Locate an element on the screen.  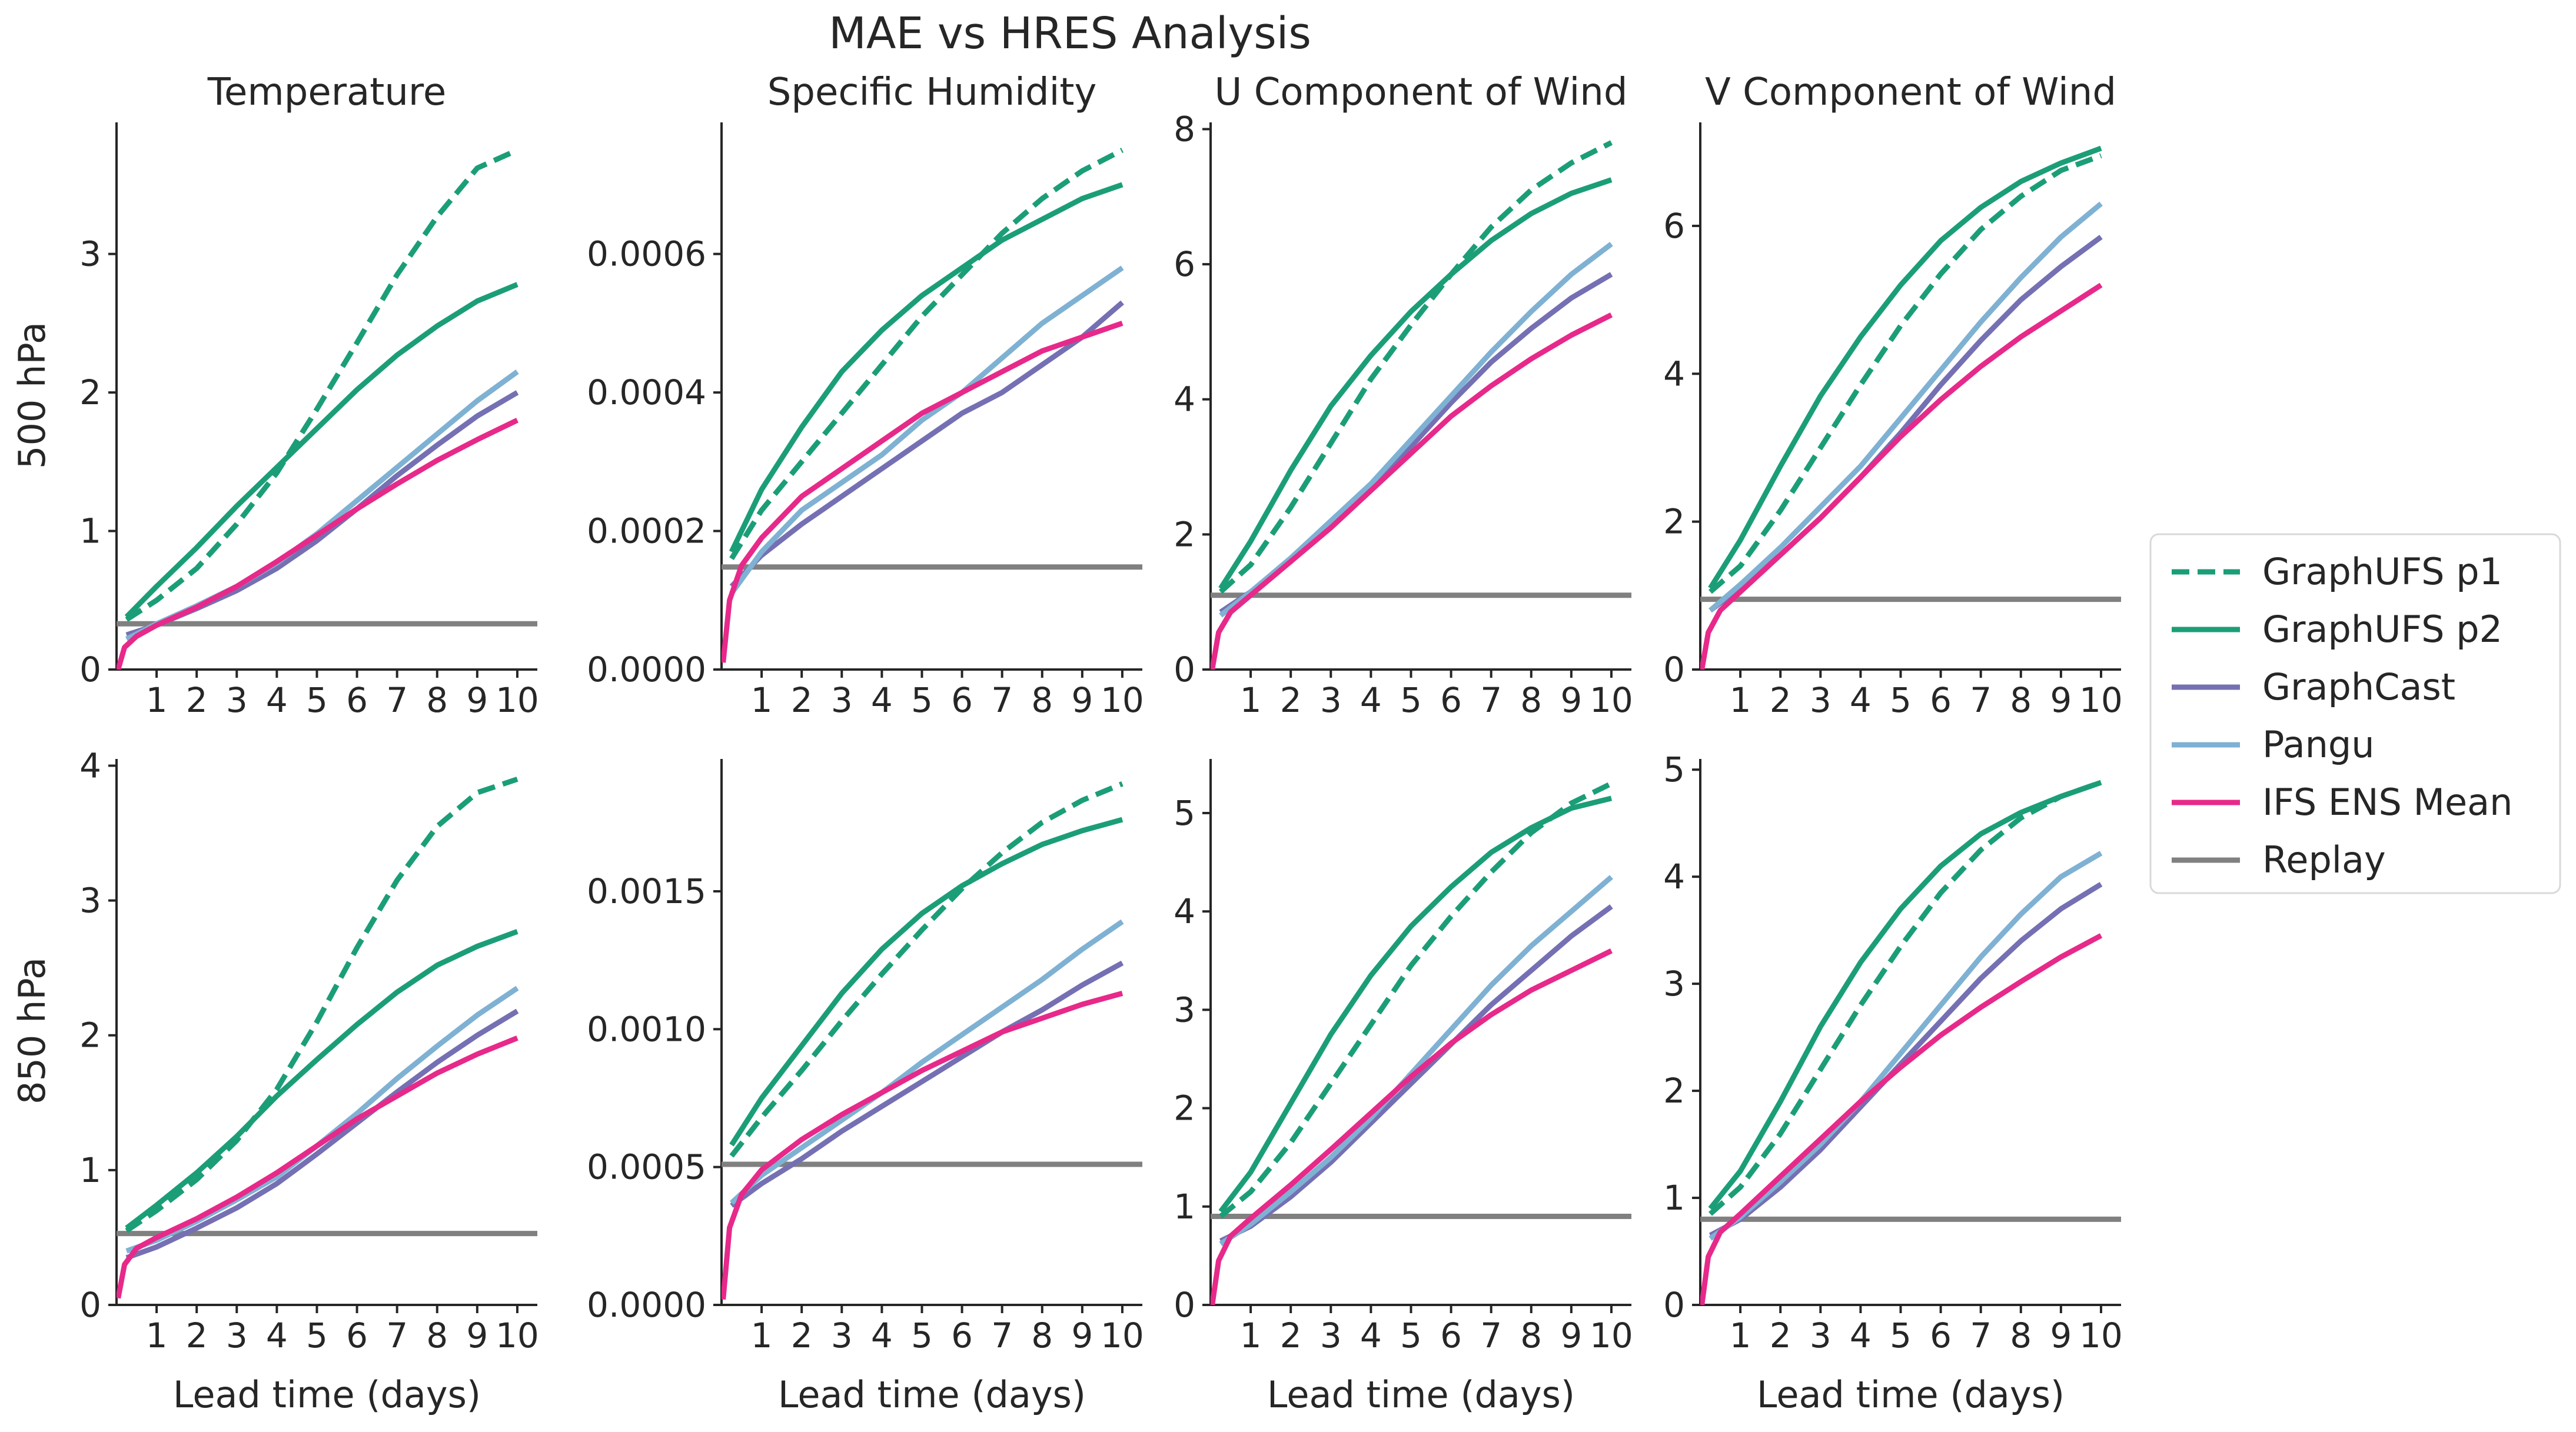
y-tick-label: 0.0004 is located at coordinates (646, 392).